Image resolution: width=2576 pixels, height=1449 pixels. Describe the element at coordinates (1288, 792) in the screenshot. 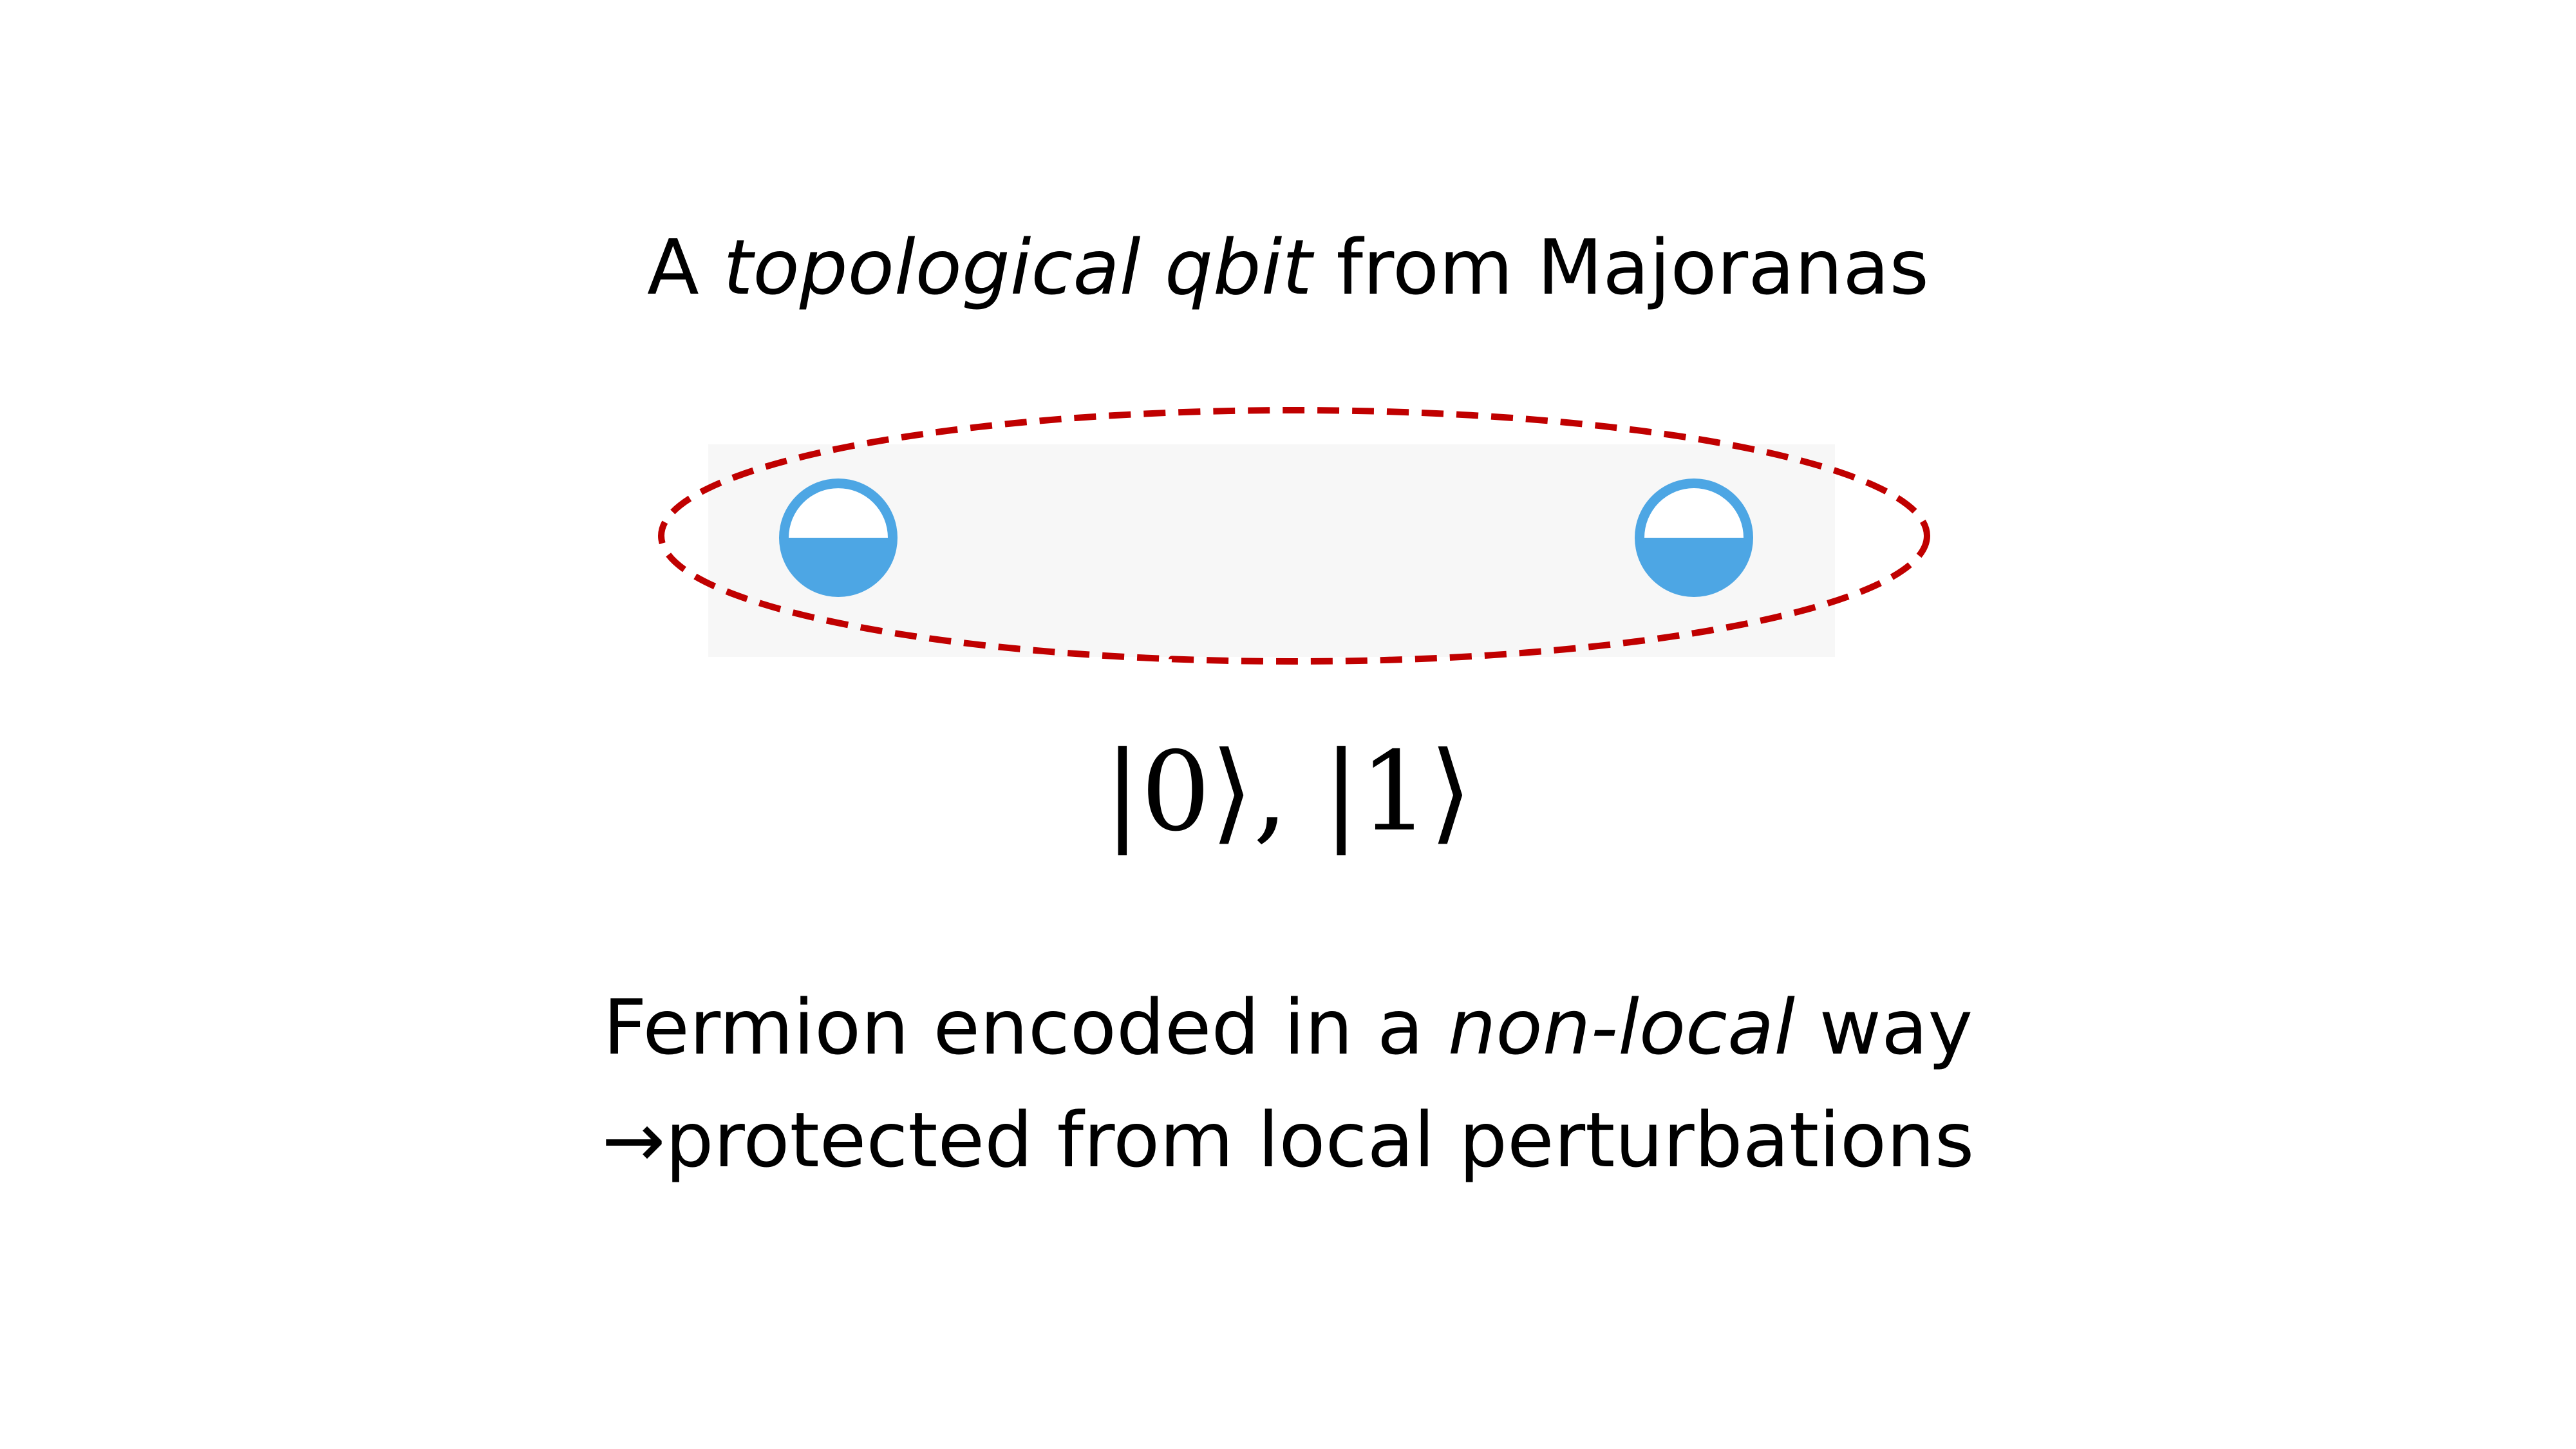

I see `qubit-states-label: |0⟩, |1⟩` at that location.